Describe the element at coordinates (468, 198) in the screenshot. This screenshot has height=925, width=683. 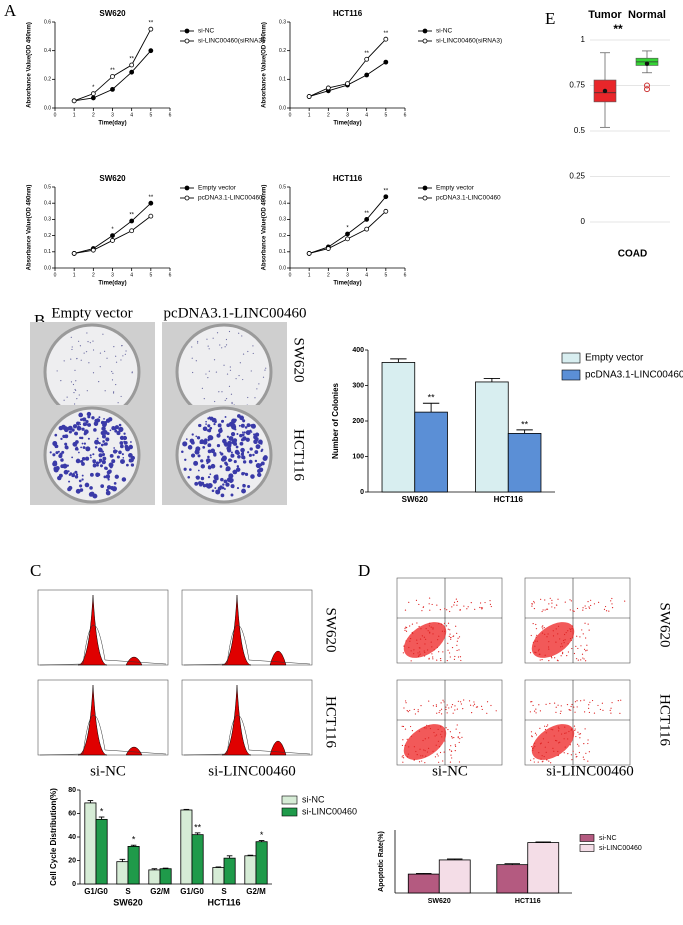
I see `legend-label: pcDNA3.1-LINC00460` at that location.